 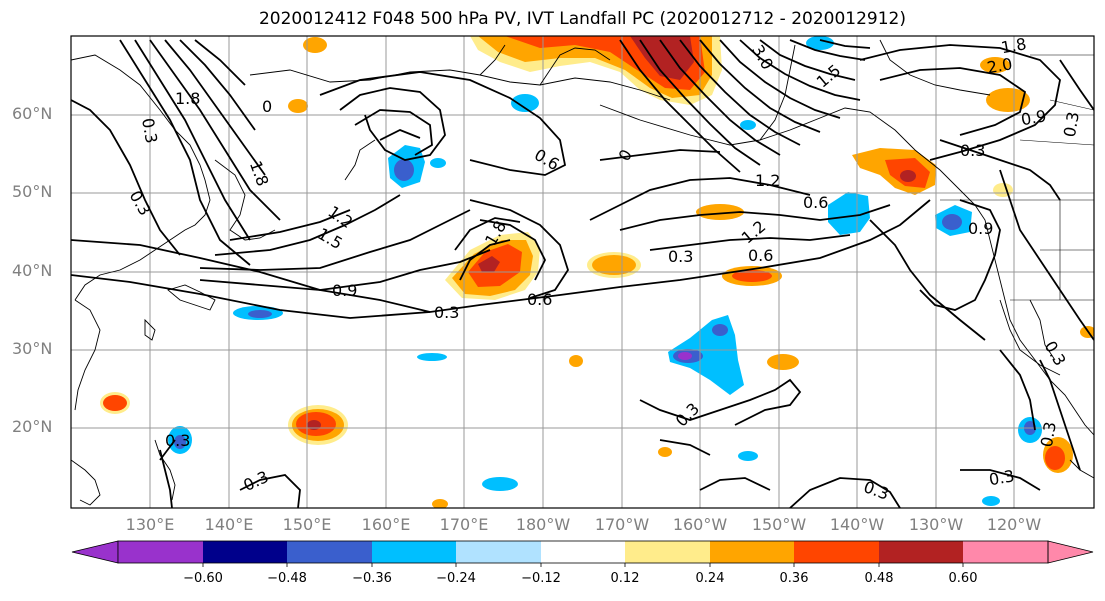 What do you see at coordinates (307, 524) in the screenshot?
I see `lon-label: 150°E` at bounding box center [307, 524].